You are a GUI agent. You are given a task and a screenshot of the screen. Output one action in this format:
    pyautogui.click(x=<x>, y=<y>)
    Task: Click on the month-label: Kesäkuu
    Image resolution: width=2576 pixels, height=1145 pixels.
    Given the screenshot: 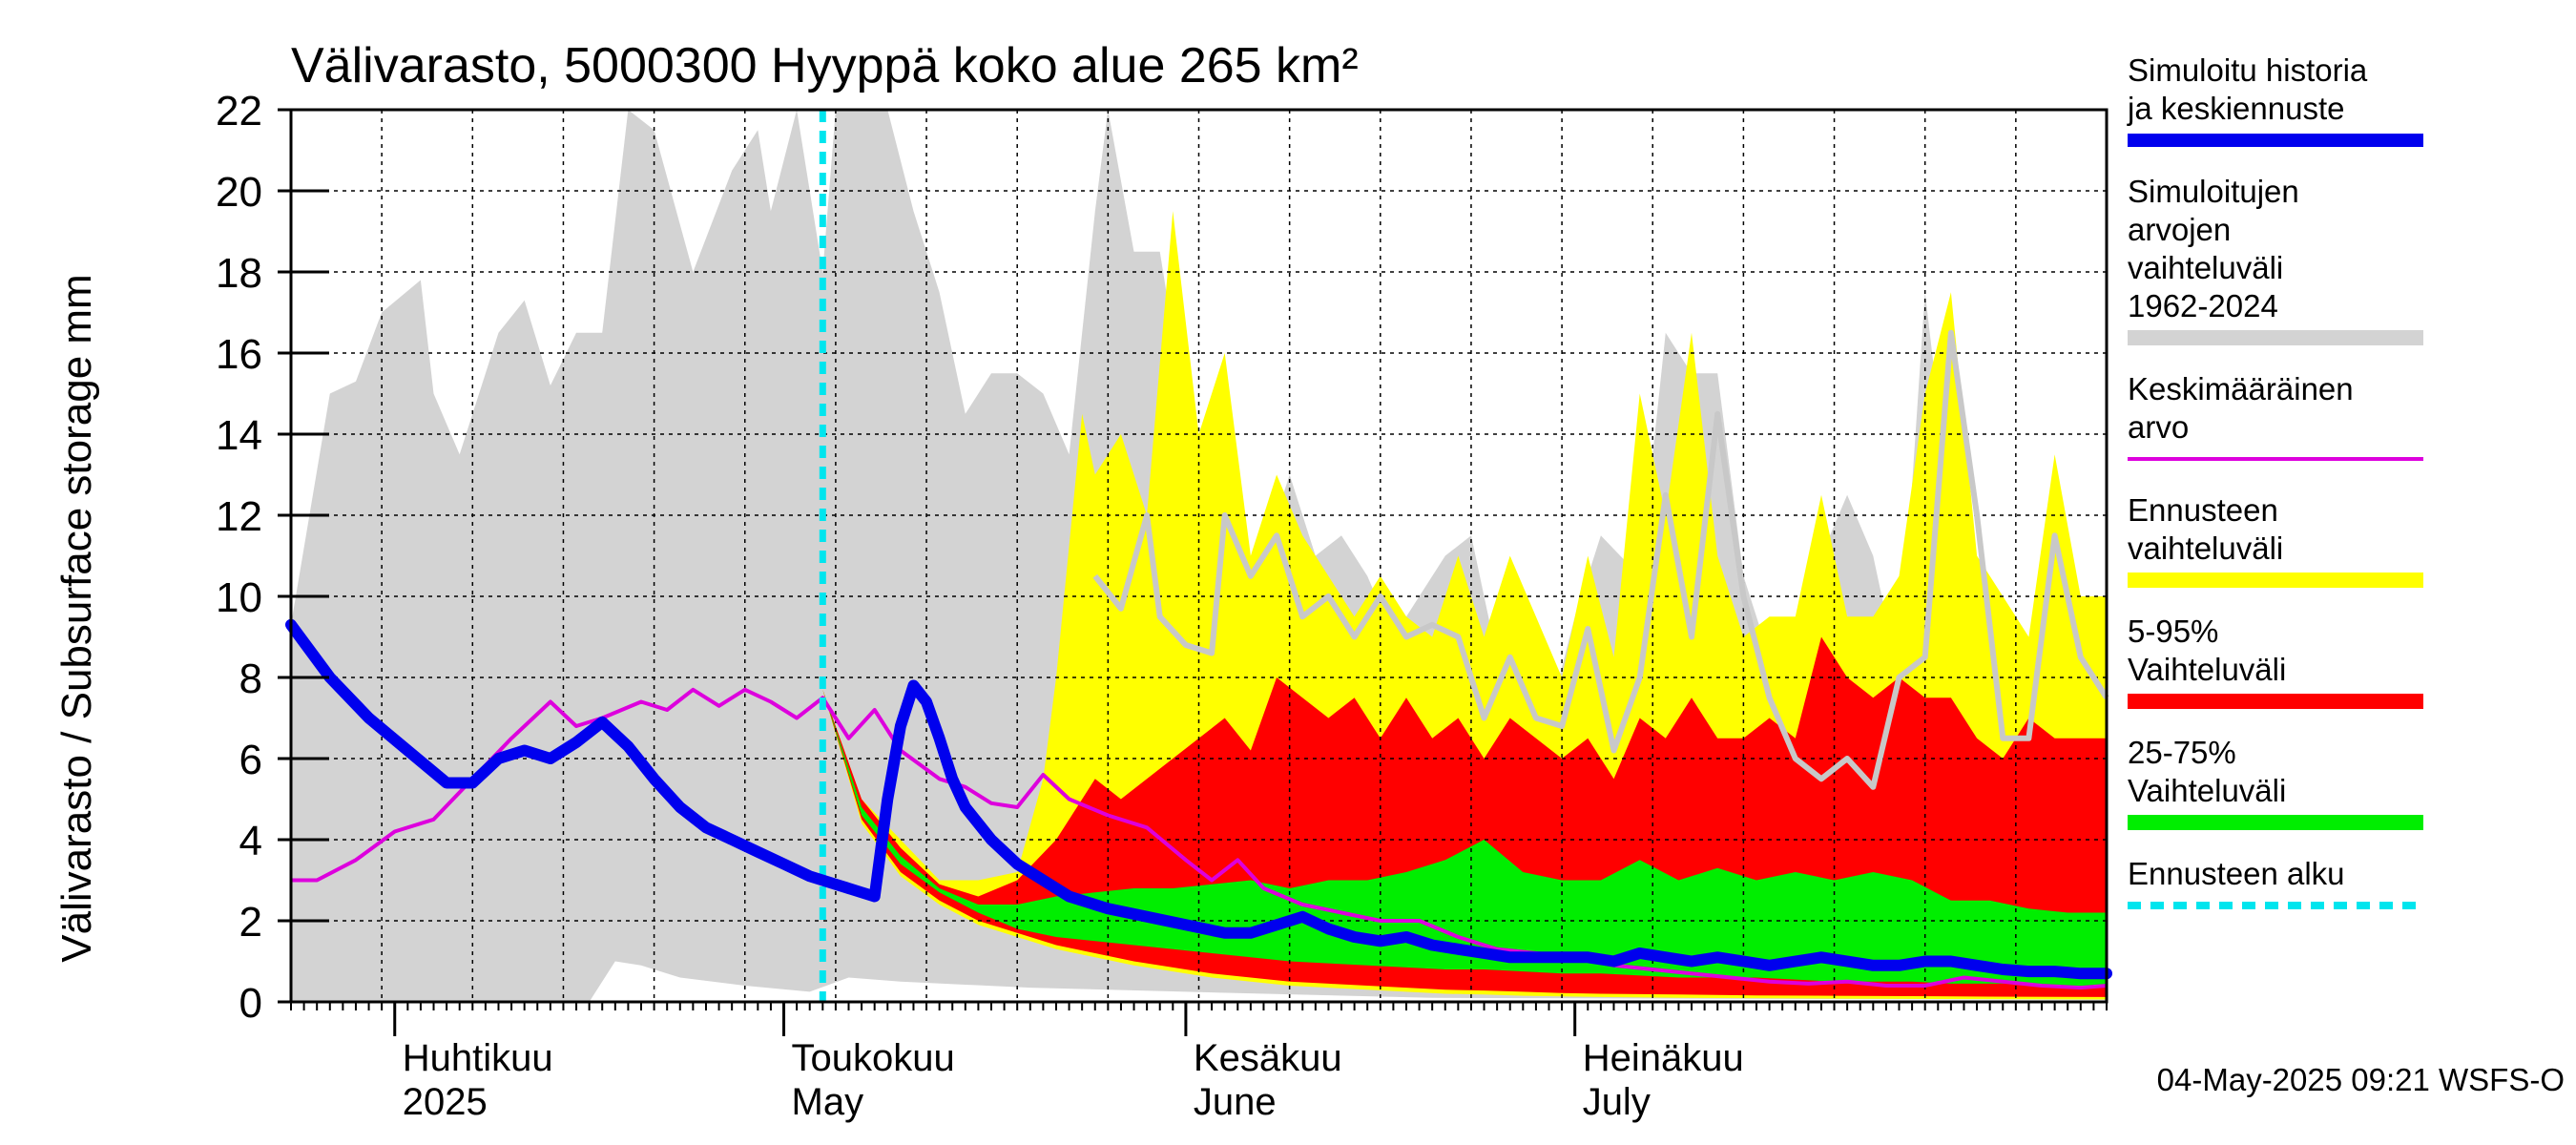 What is the action you would take?
    pyautogui.click(x=1268, y=1058)
    